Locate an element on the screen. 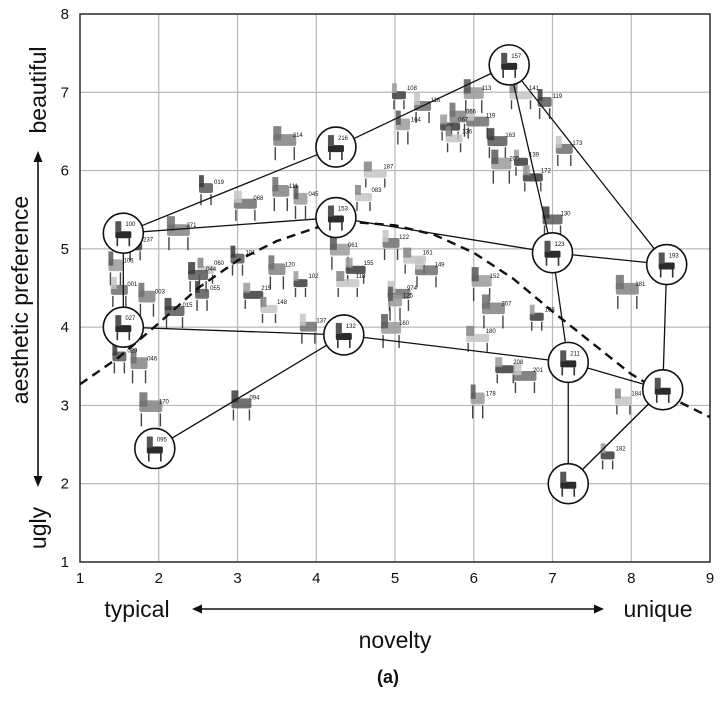 This screenshot has width=723, height=713. point-label: 181 is located at coordinates (640, 285).